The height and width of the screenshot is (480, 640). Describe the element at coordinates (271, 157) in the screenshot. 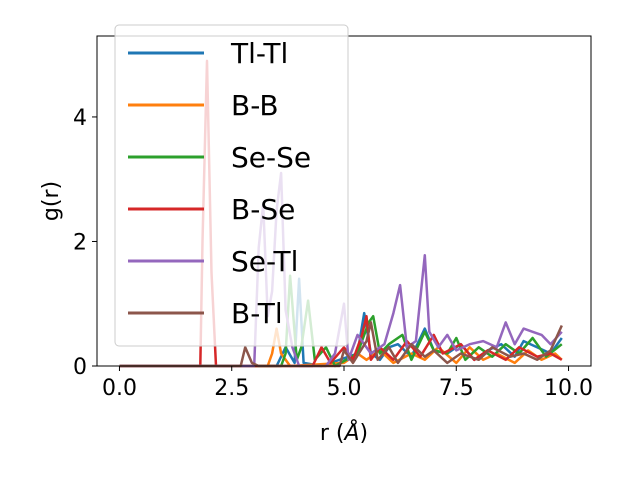

I see `legend-label: Se-Se` at that location.